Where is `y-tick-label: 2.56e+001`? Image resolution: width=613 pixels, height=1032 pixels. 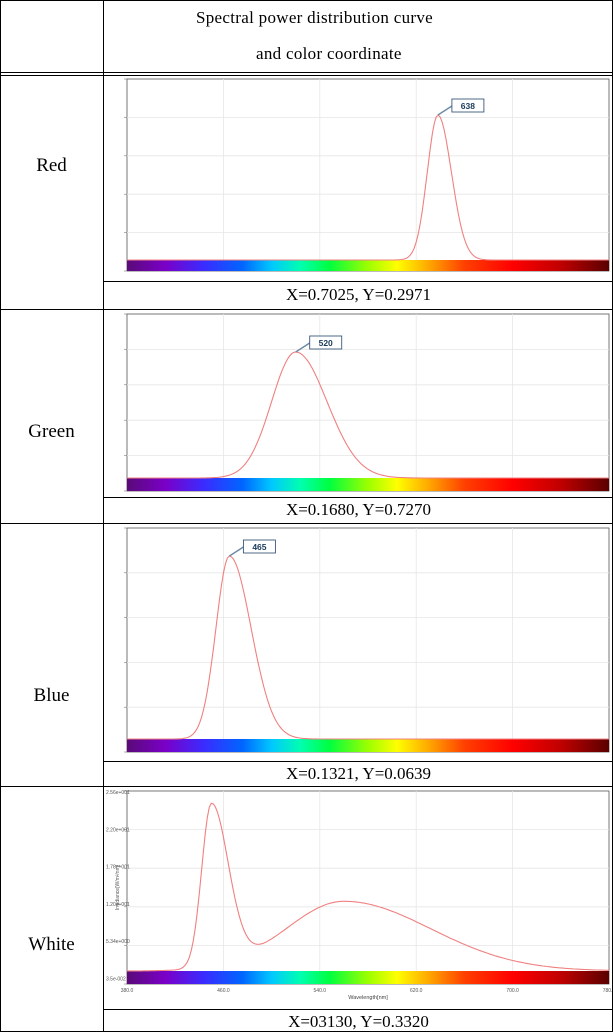 y-tick-label: 2.56e+001 is located at coordinates (118, 793).